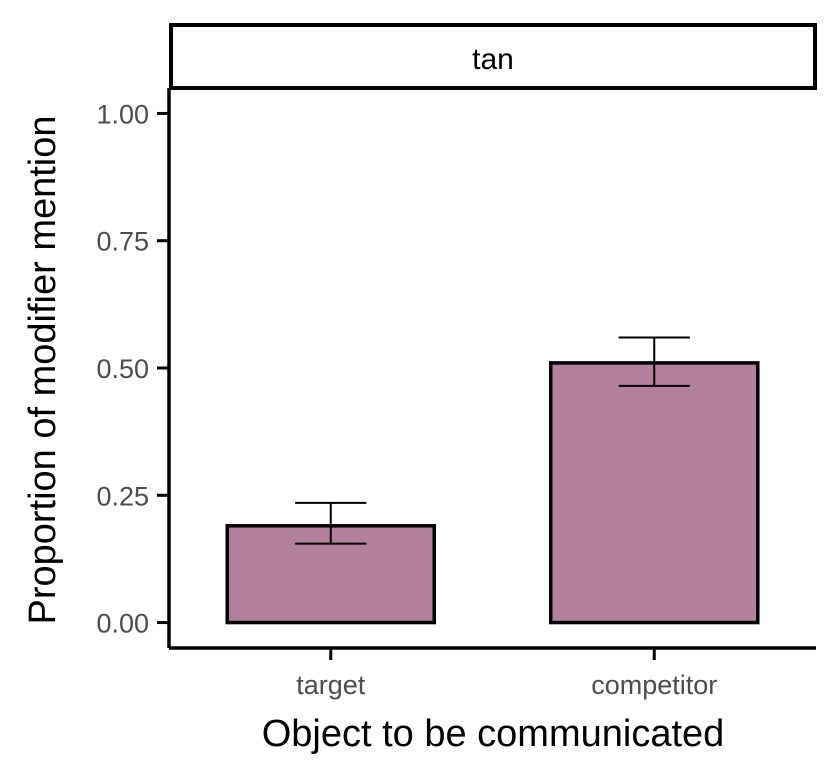 The width and height of the screenshot is (840, 780). Describe the element at coordinates (506, 674) in the screenshot. I see `x-axis-ticks: target competitor` at that location.